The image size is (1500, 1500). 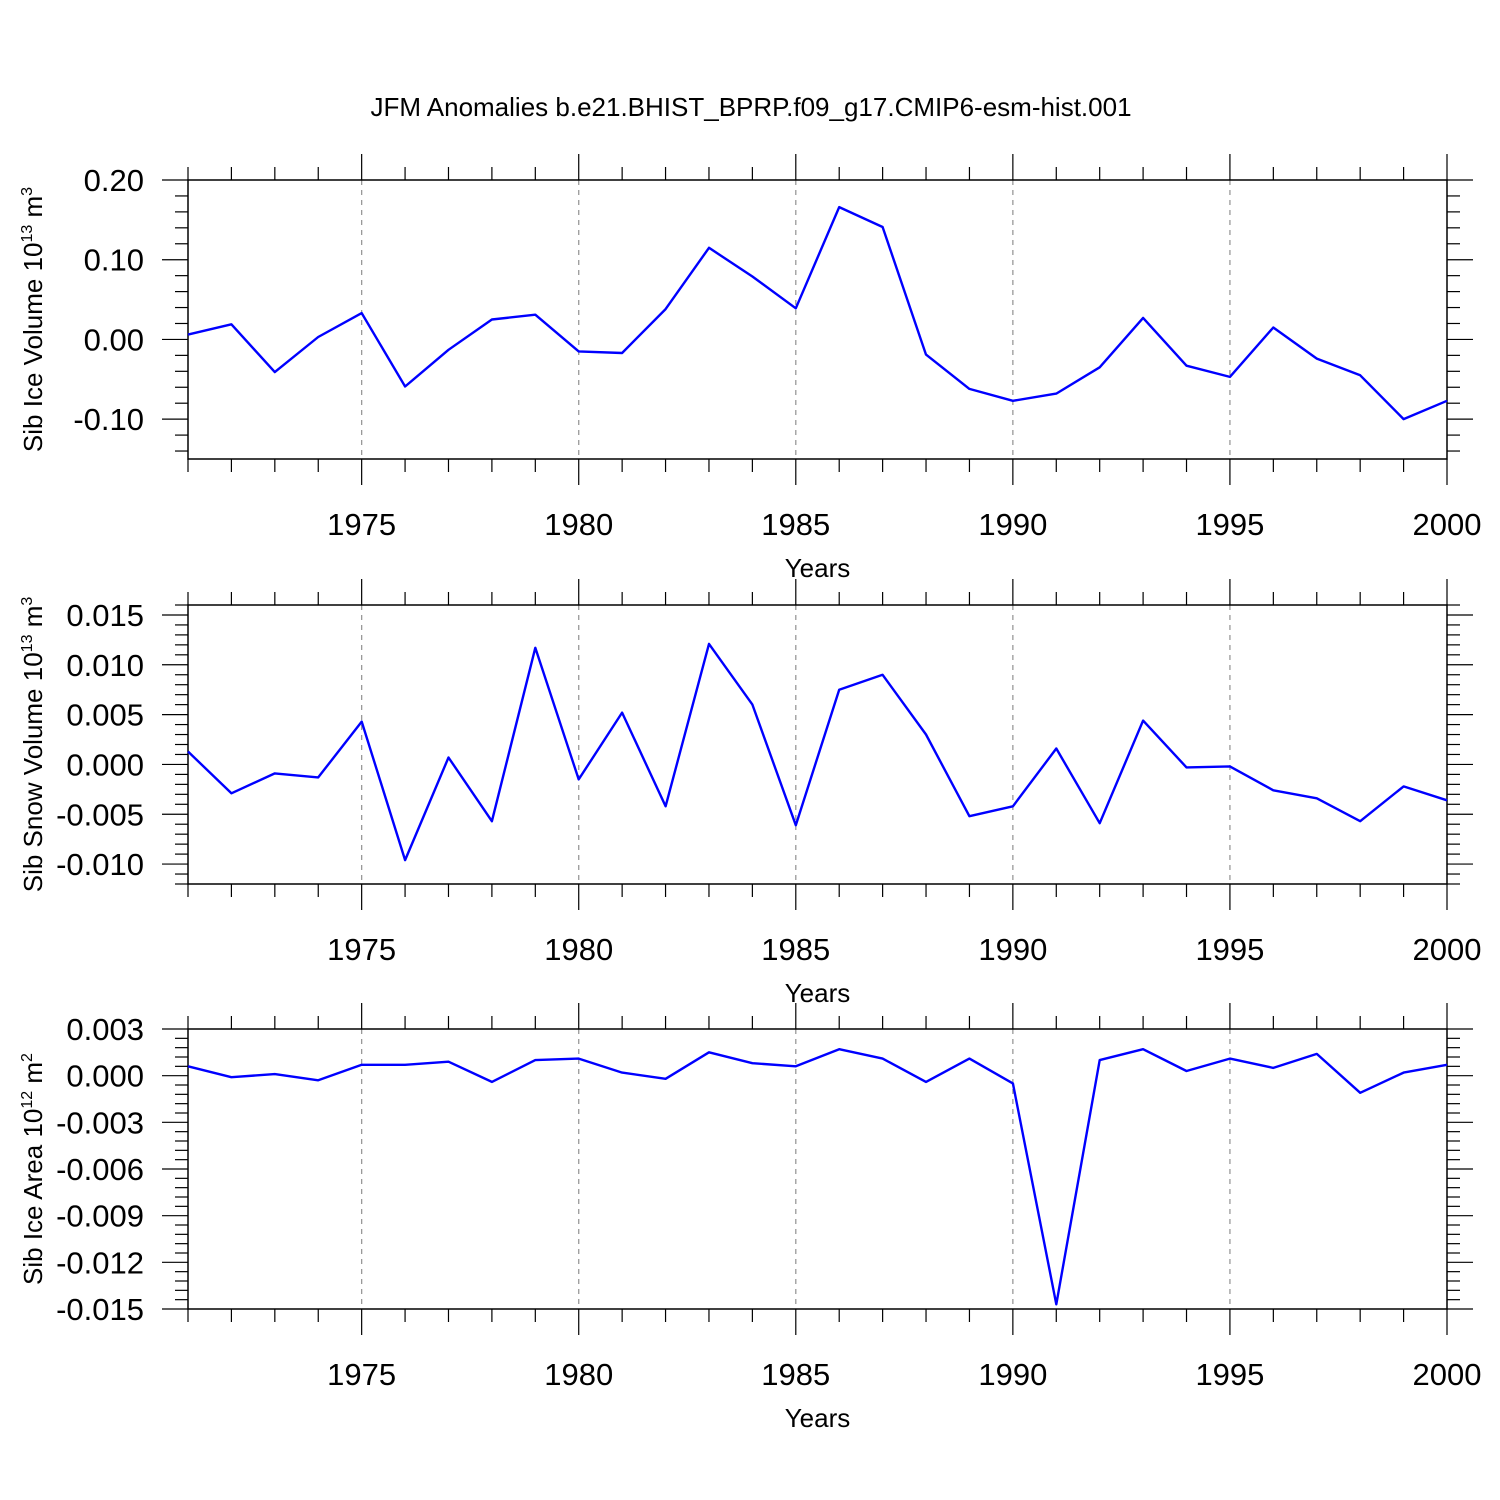 I want to click on y-axis-label-text: Sib Ice Area 10, so click(x=33, y=1197).